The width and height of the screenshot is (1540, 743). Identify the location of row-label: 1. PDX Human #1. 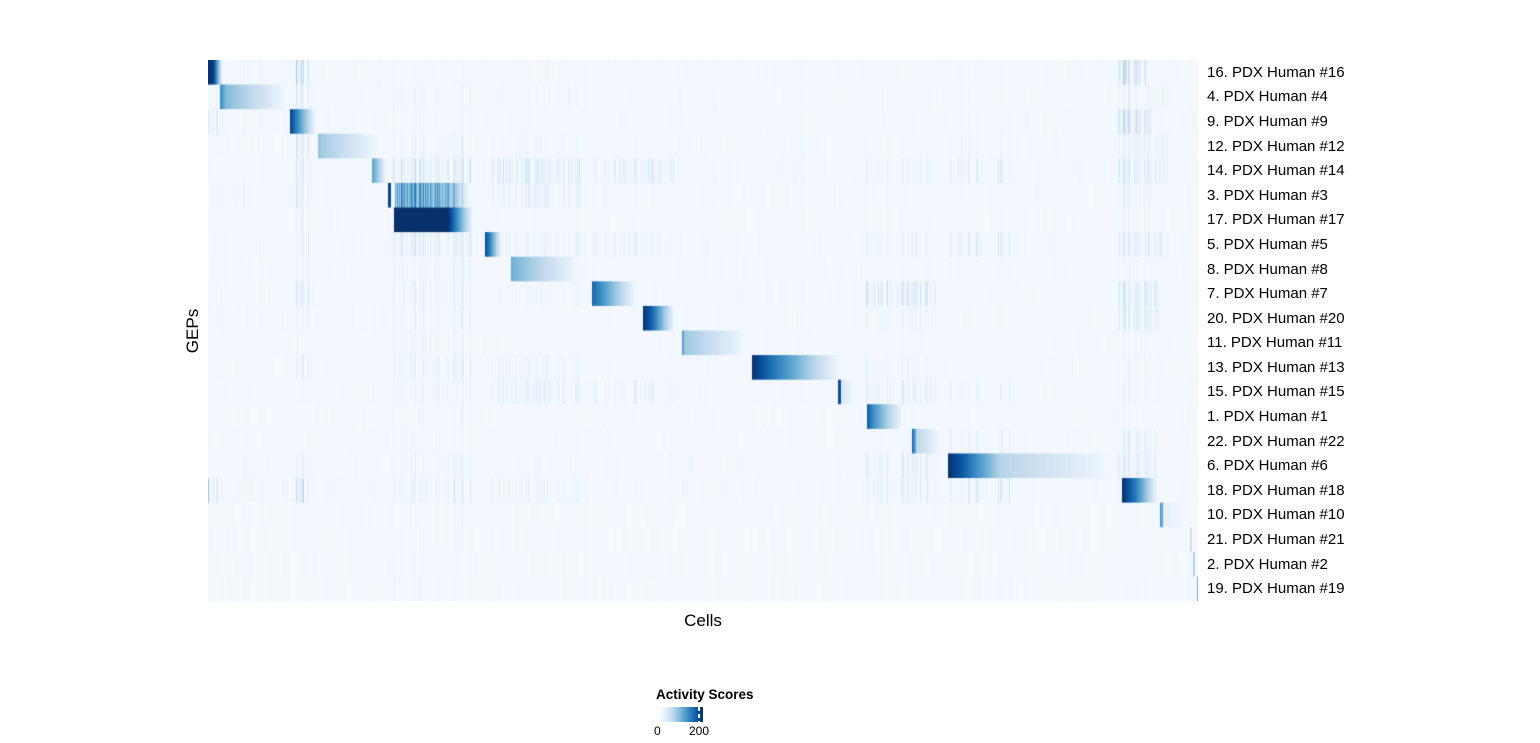
(1267, 417).